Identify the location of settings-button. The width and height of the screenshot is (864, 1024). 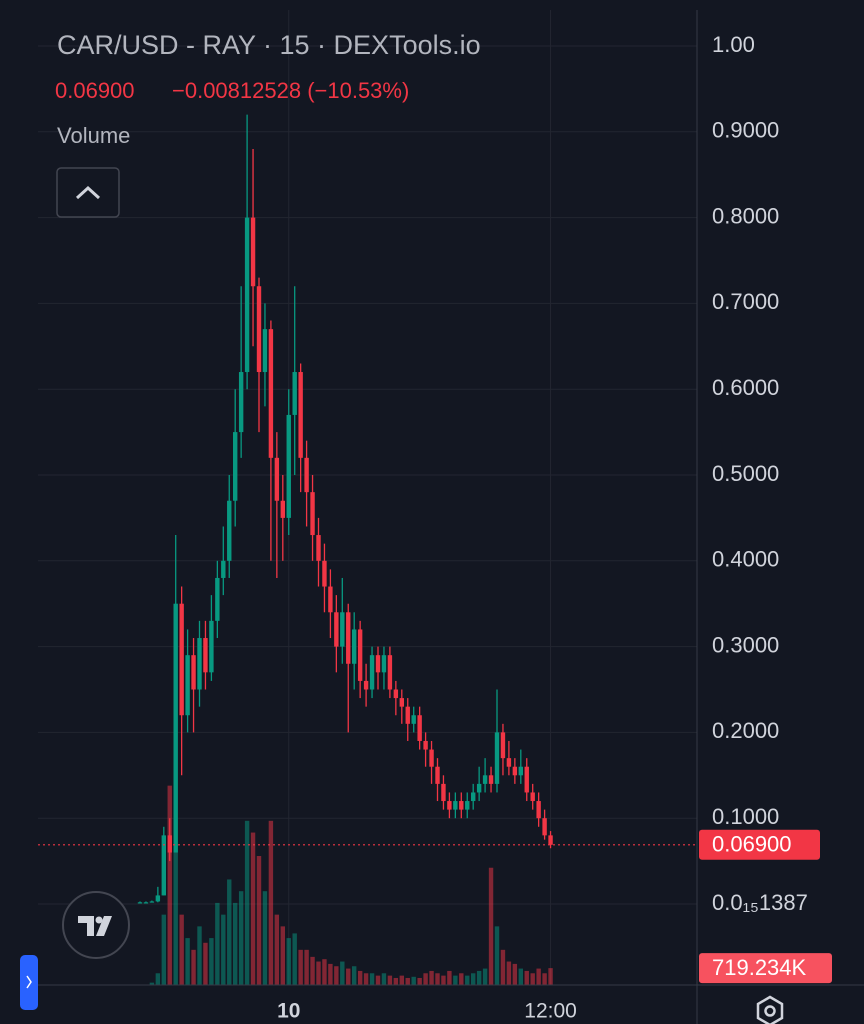
(770, 1009).